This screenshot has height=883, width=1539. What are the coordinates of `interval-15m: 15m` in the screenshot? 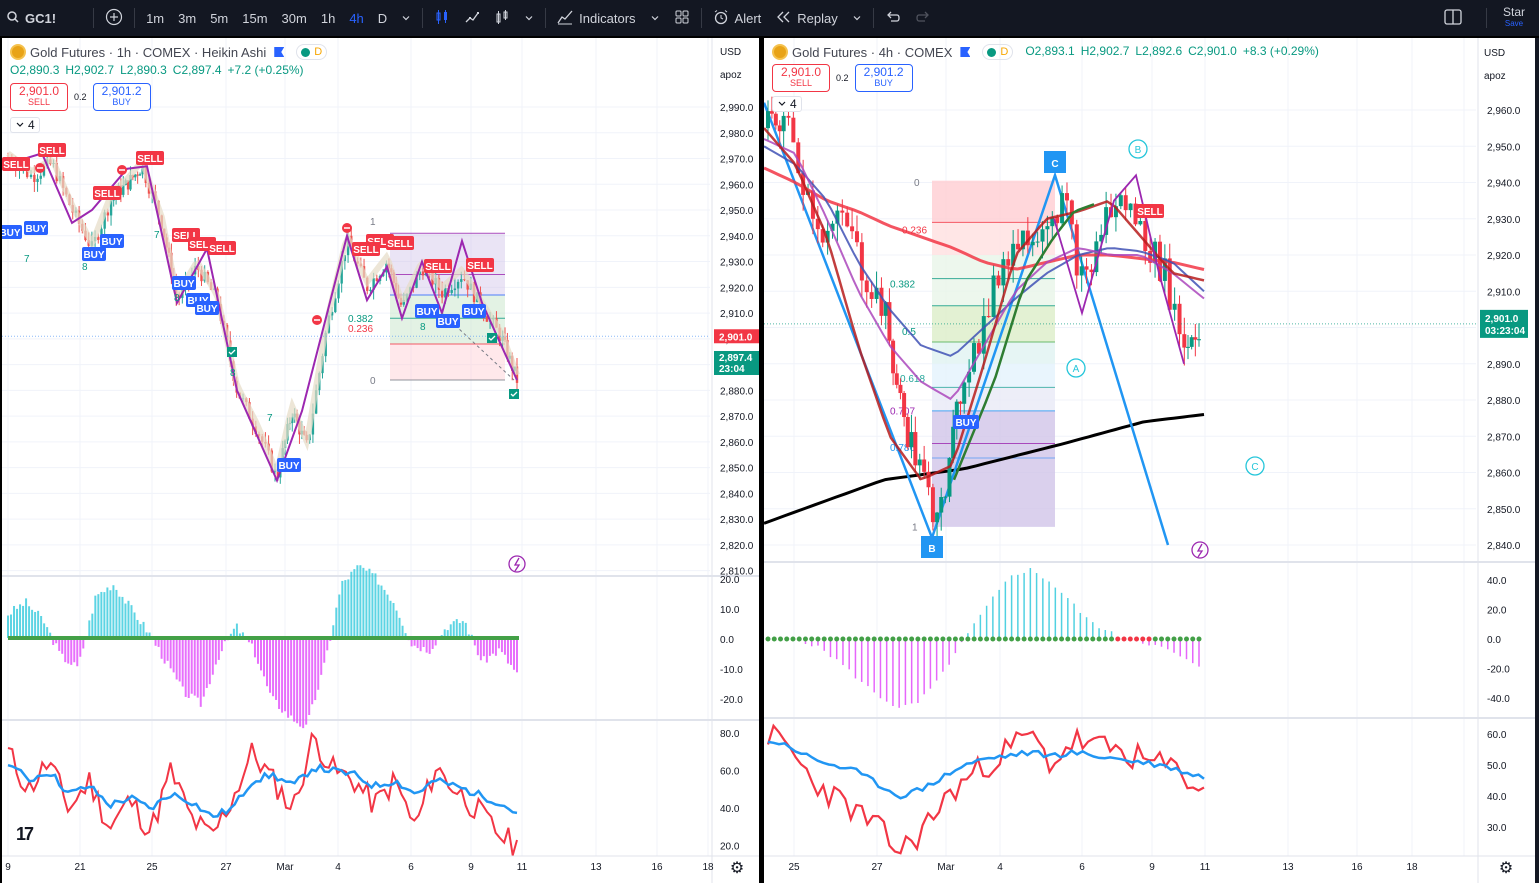 It's located at (255, 18).